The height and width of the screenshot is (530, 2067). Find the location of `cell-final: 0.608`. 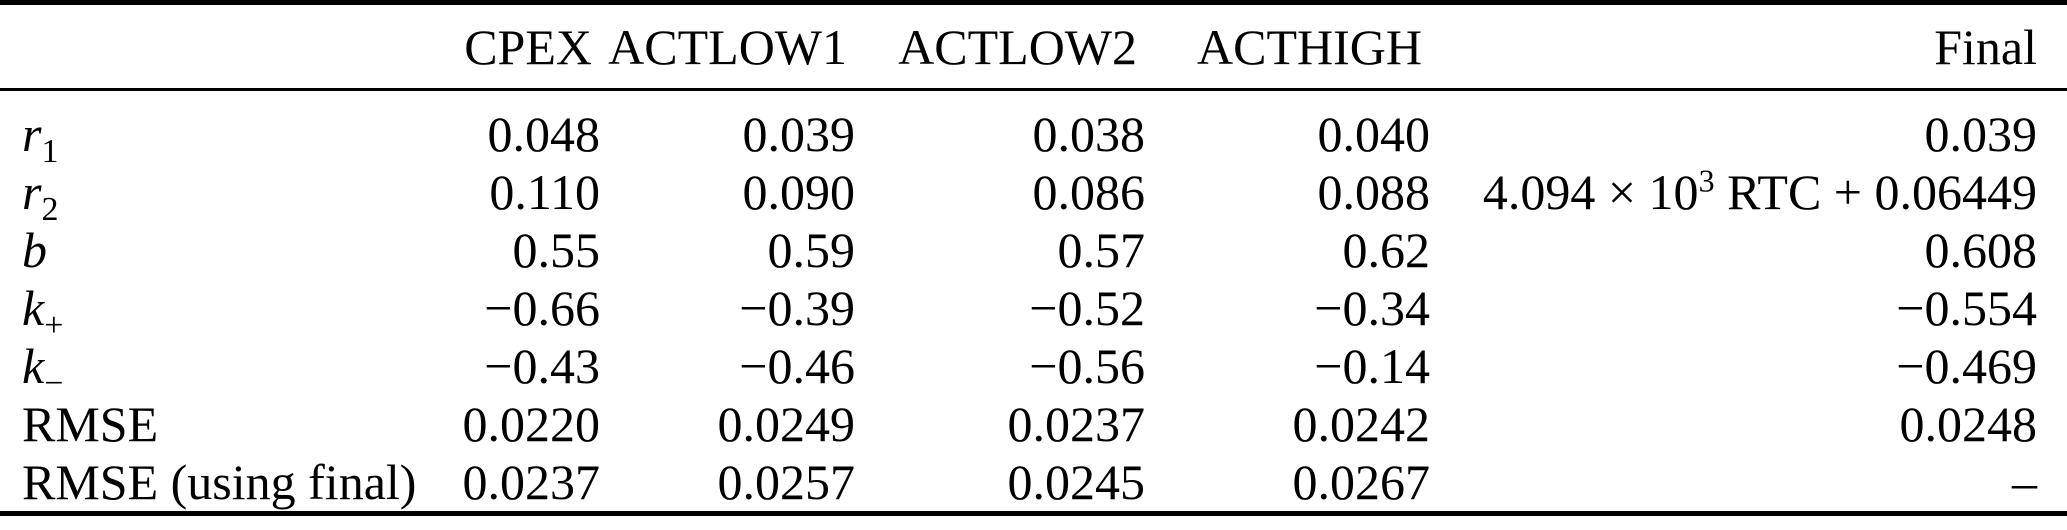

cell-final: 0.608 is located at coordinates (1748, 250).